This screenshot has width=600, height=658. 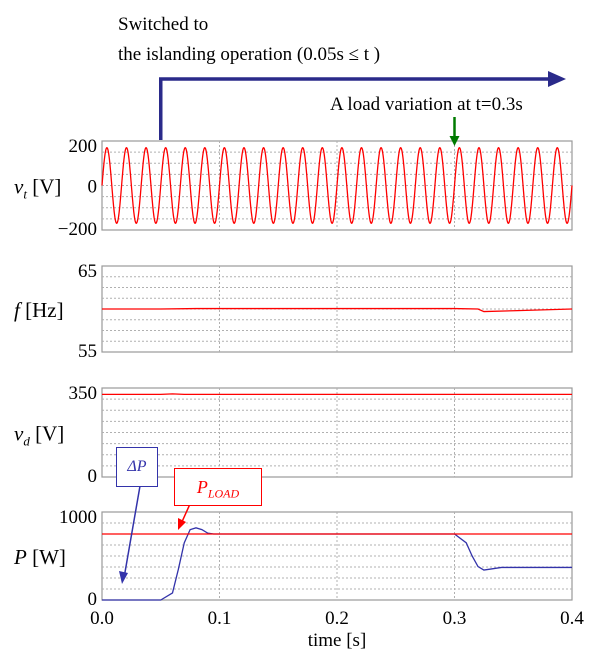 I want to click on y-tick-label: 200, so click(x=83, y=146).